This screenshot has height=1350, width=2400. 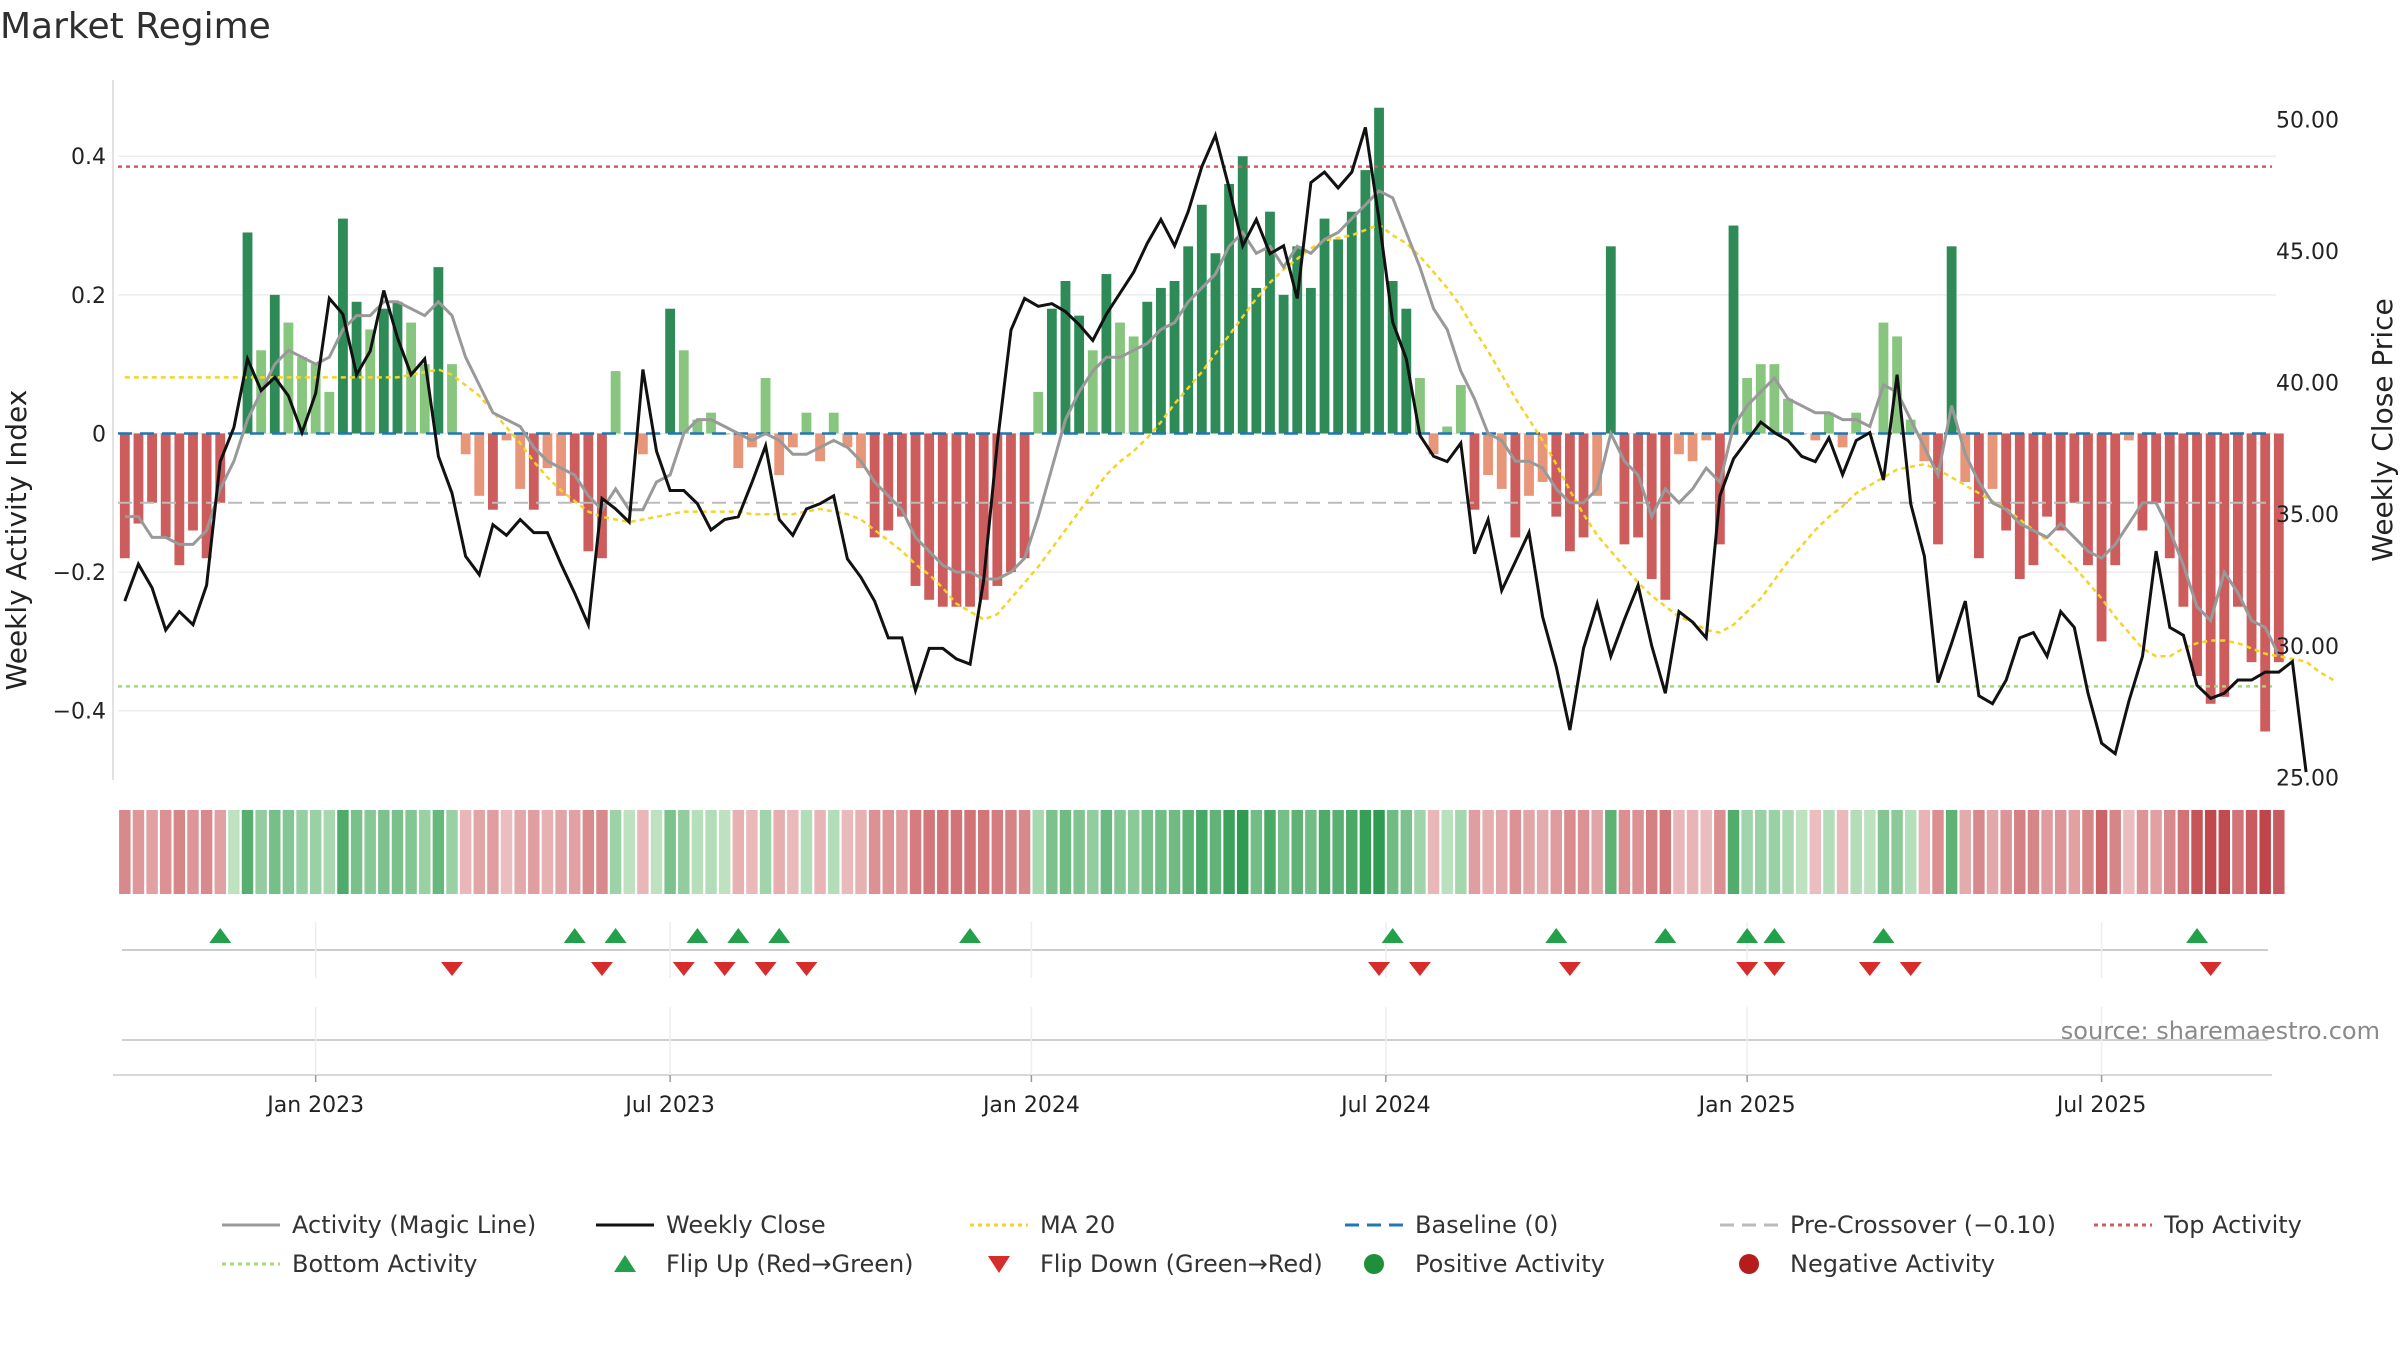 I want to click on y-tick-right: 35.00, so click(x=2307, y=515).